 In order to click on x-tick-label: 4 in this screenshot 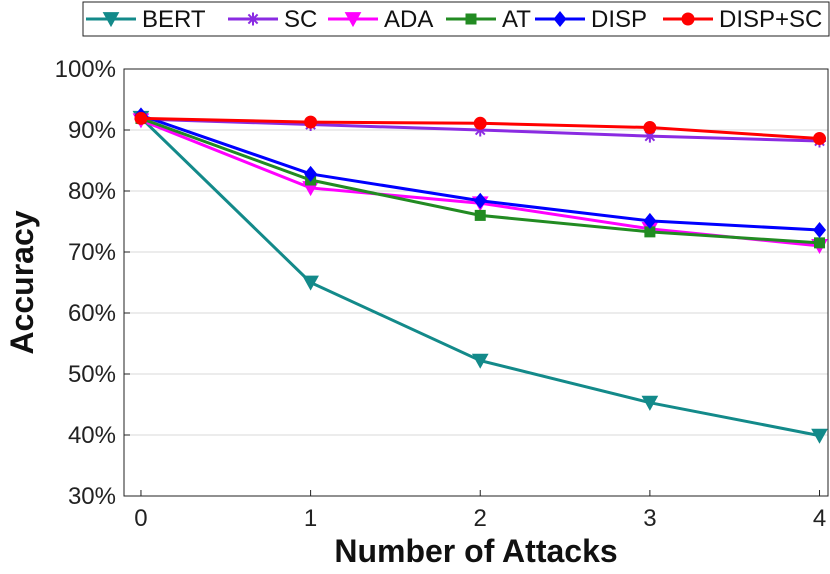, I will do `click(819, 518)`.